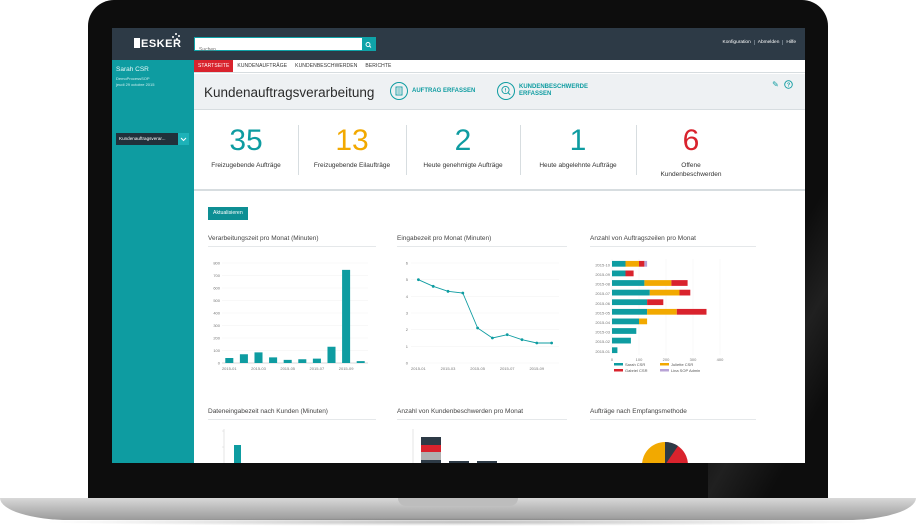 This screenshot has height=528, width=916. Describe the element at coordinates (399, 91) in the screenshot. I see `order-document-icon` at that location.